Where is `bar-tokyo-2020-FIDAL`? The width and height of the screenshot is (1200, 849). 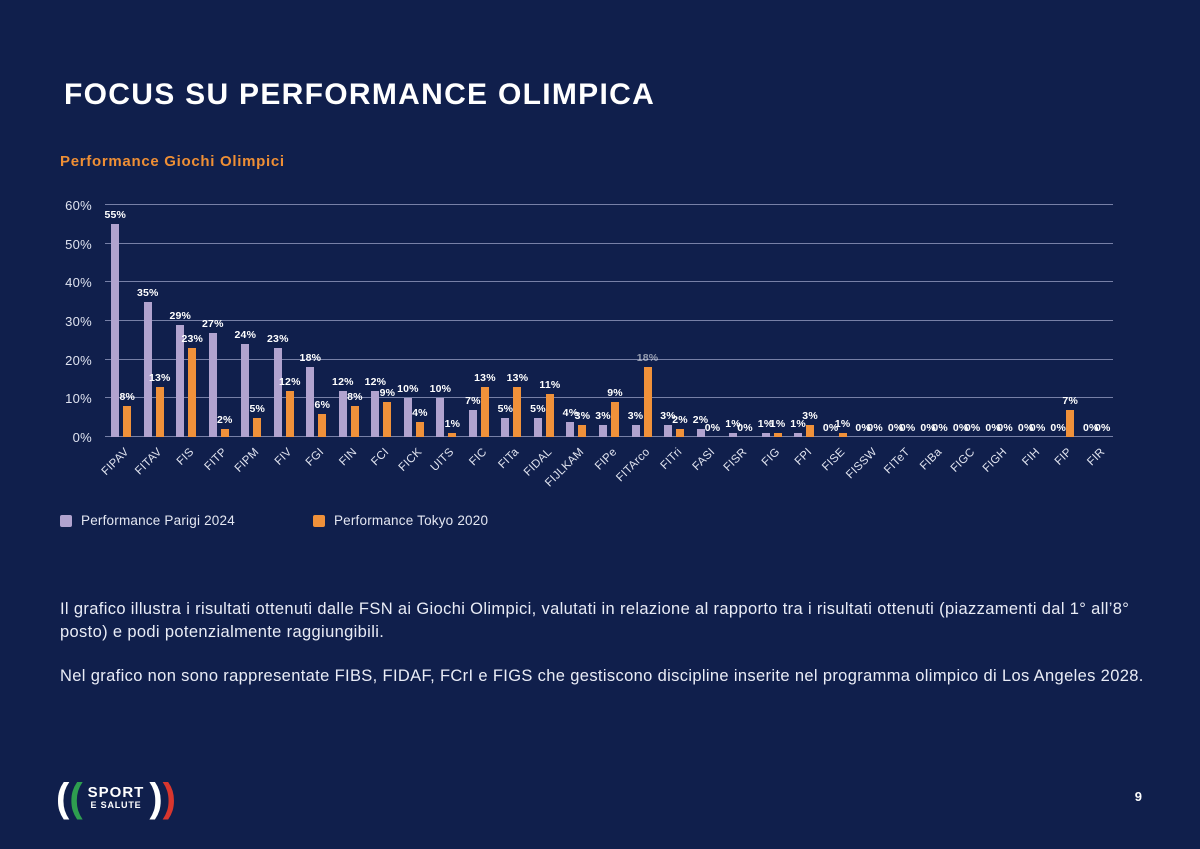
bar-tokyo-2020-FIDAL is located at coordinates (549, 415).